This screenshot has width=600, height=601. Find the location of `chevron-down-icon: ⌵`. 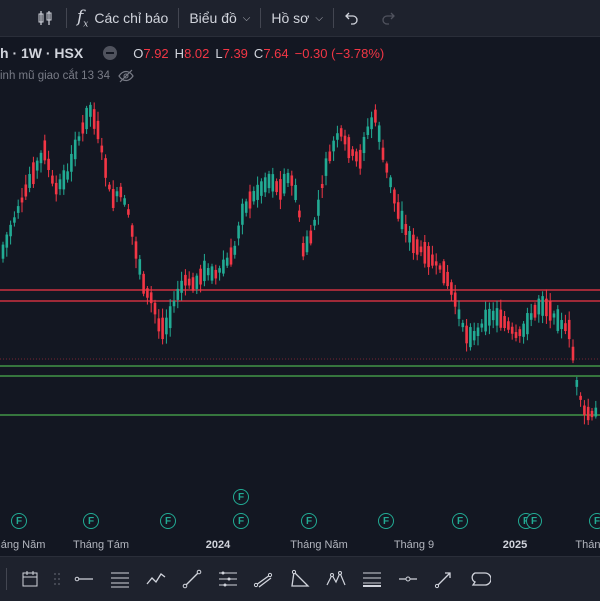

chevron-down-icon: ⌵ is located at coordinates (319, 18).